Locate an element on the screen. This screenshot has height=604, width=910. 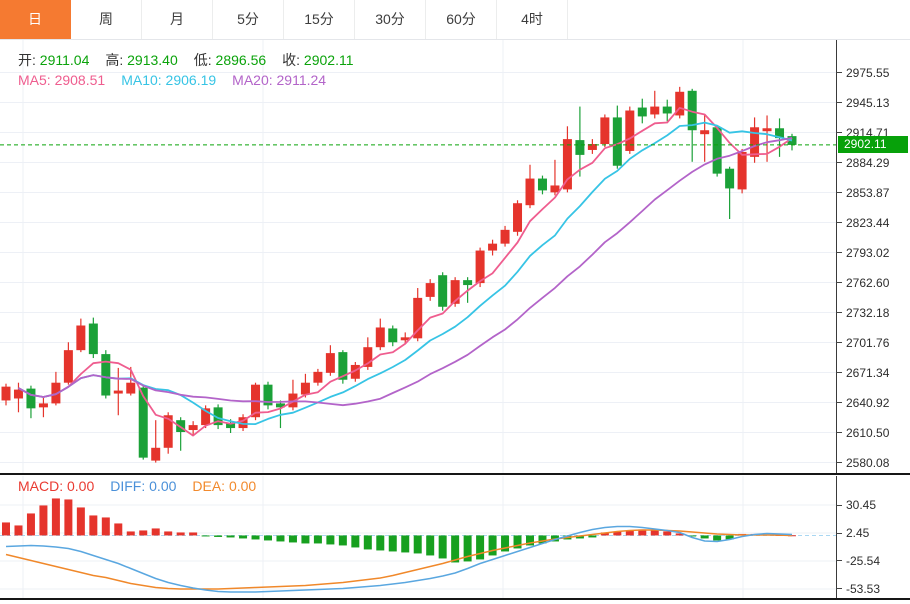
tab-30min: 30分 is located at coordinates (390, 19).